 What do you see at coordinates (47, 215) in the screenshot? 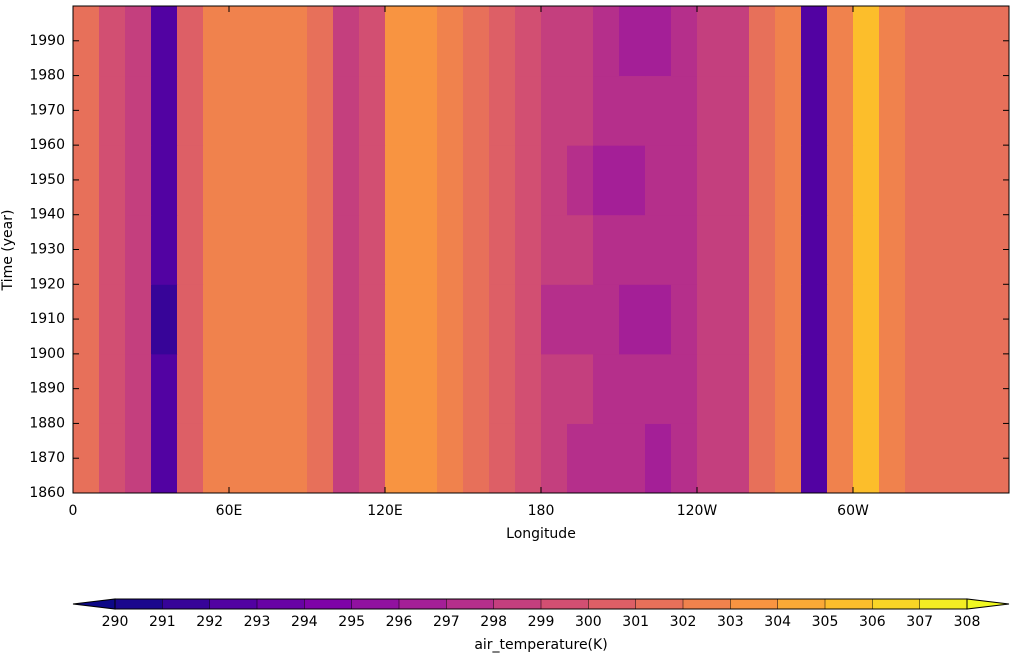
I see `y-tick-label: 1940` at bounding box center [47, 215].